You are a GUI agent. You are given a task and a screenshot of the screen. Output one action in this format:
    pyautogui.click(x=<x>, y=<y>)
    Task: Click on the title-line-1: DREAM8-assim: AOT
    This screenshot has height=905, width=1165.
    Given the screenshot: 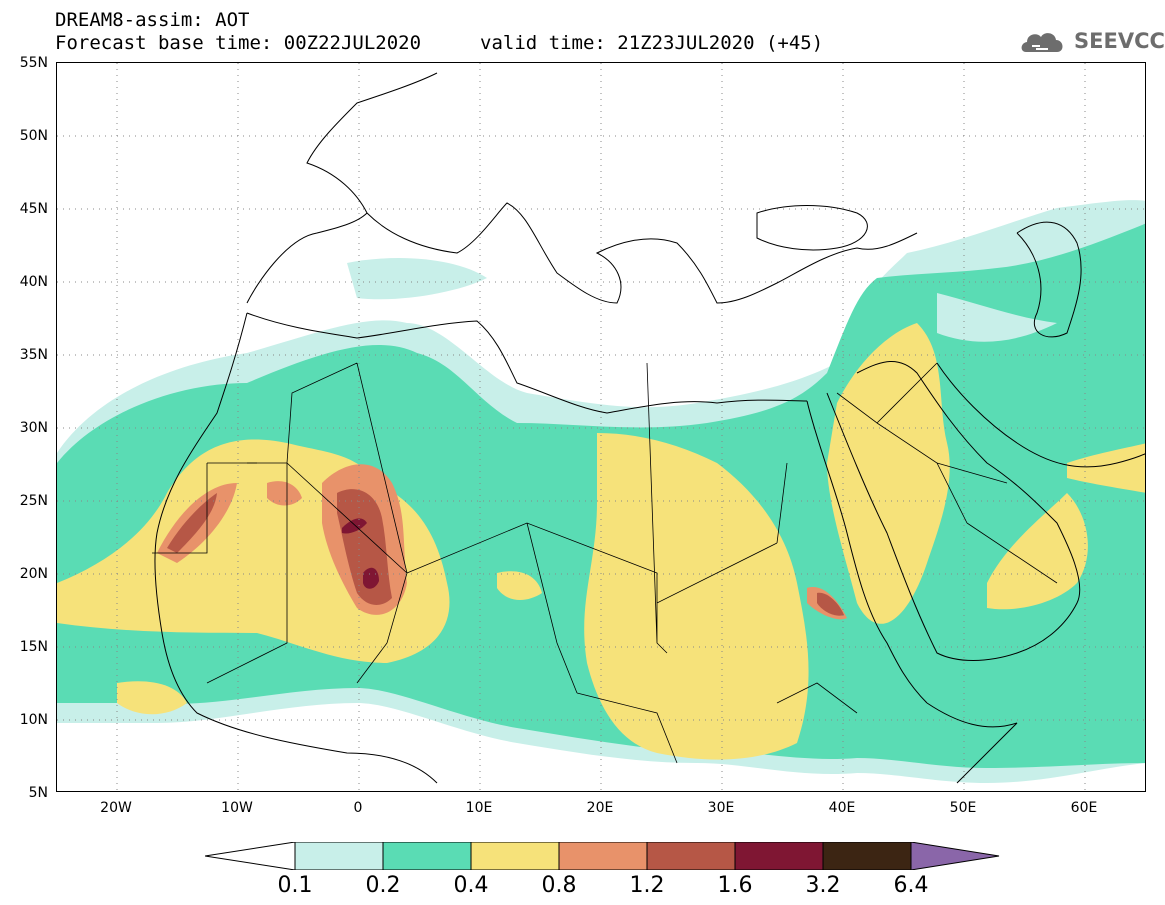 What is the action you would take?
    pyautogui.click(x=152, y=20)
    